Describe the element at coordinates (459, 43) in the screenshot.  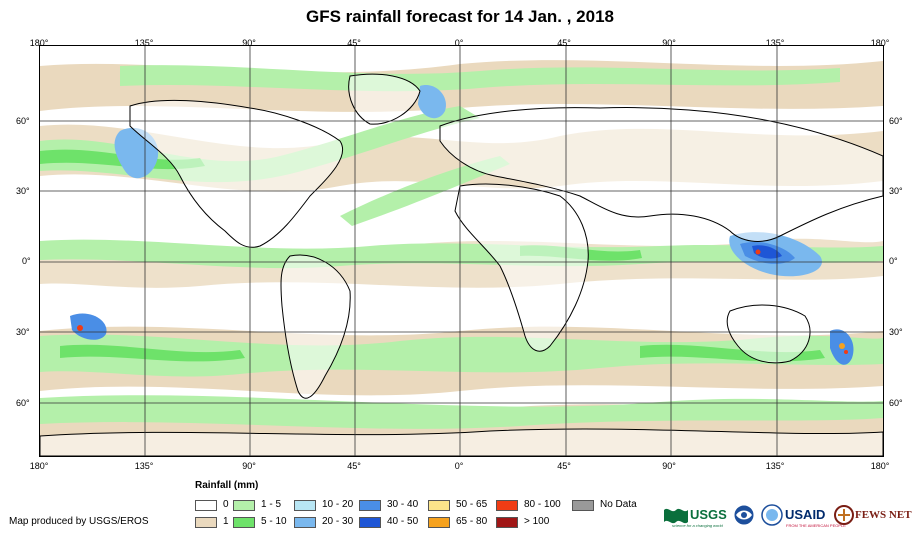
I see `lon-label-top: 0°` at that location.